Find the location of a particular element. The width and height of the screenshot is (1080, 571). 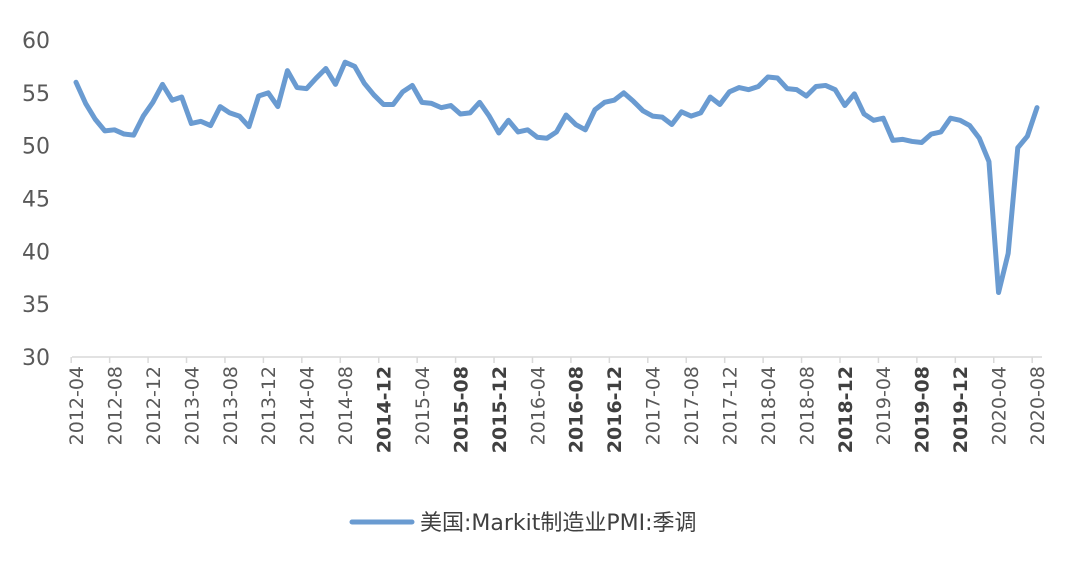

y-tick-label: 55 is located at coordinates (36, 94).